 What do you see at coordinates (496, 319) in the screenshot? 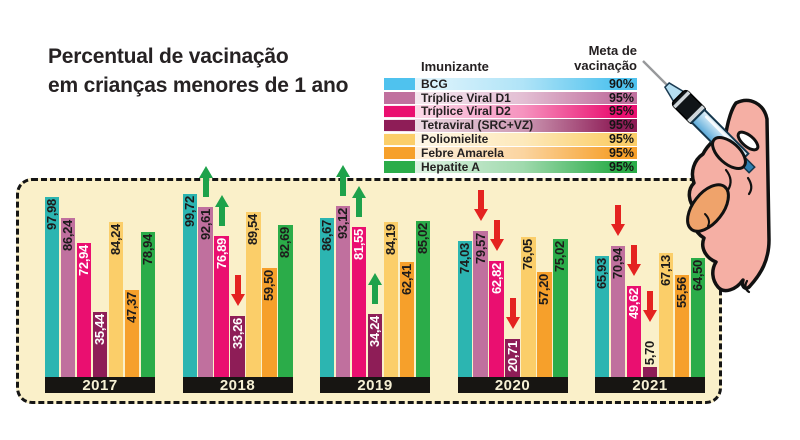
I see `bar-2020-Tríplice Viral D2` at bounding box center [496, 319].